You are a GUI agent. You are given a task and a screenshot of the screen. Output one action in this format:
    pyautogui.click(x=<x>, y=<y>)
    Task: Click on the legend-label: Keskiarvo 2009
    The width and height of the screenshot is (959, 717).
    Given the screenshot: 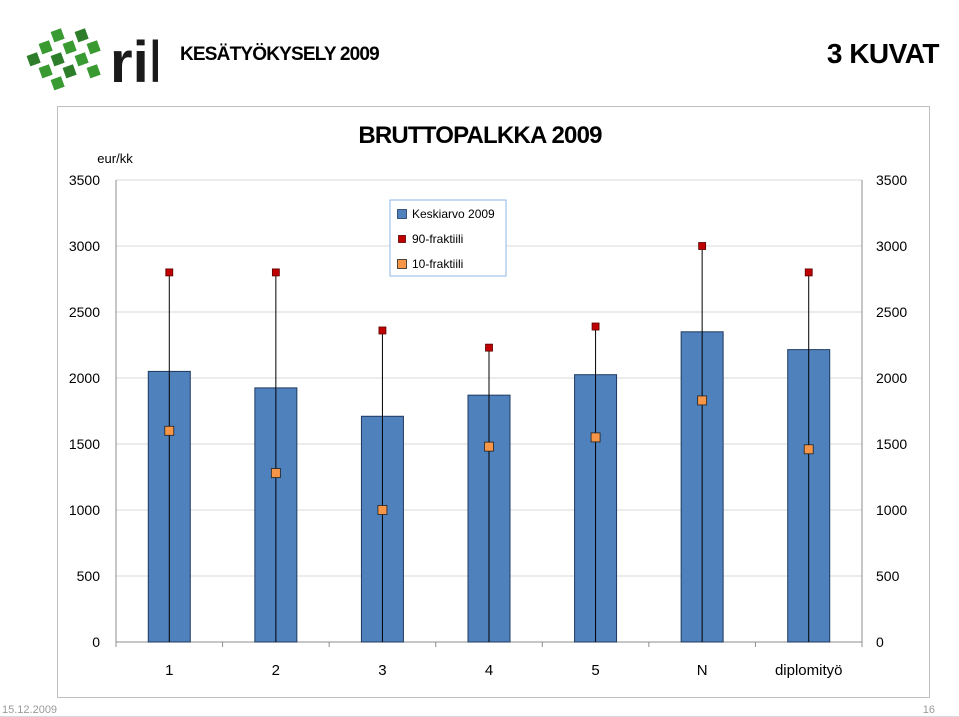 What is the action you would take?
    pyautogui.click(x=453, y=214)
    